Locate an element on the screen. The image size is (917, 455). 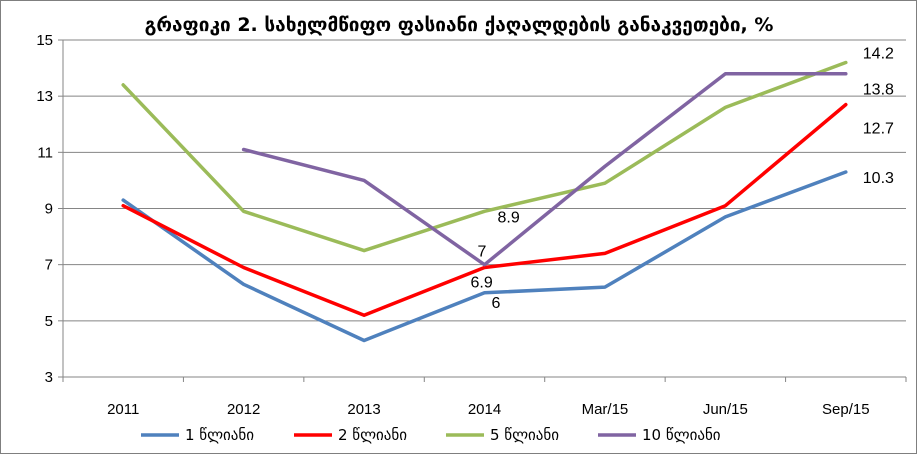
y-tick-label: 15 is located at coordinates (44, 40).